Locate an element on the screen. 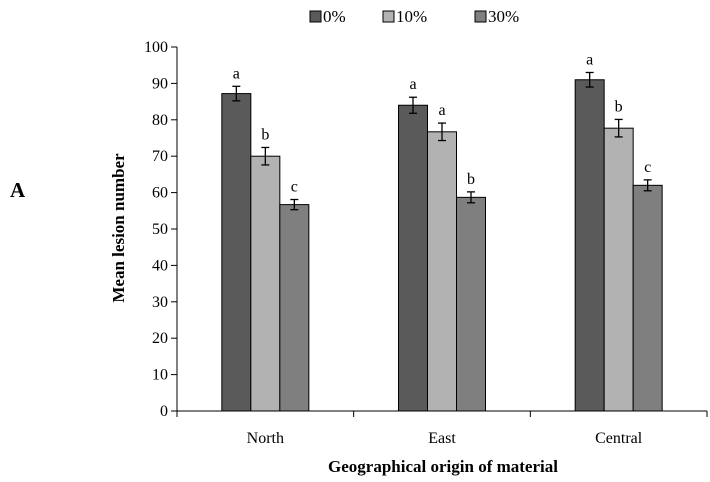 The height and width of the screenshot is (482, 710). legend-swatch-30pct is located at coordinates (480, 16).